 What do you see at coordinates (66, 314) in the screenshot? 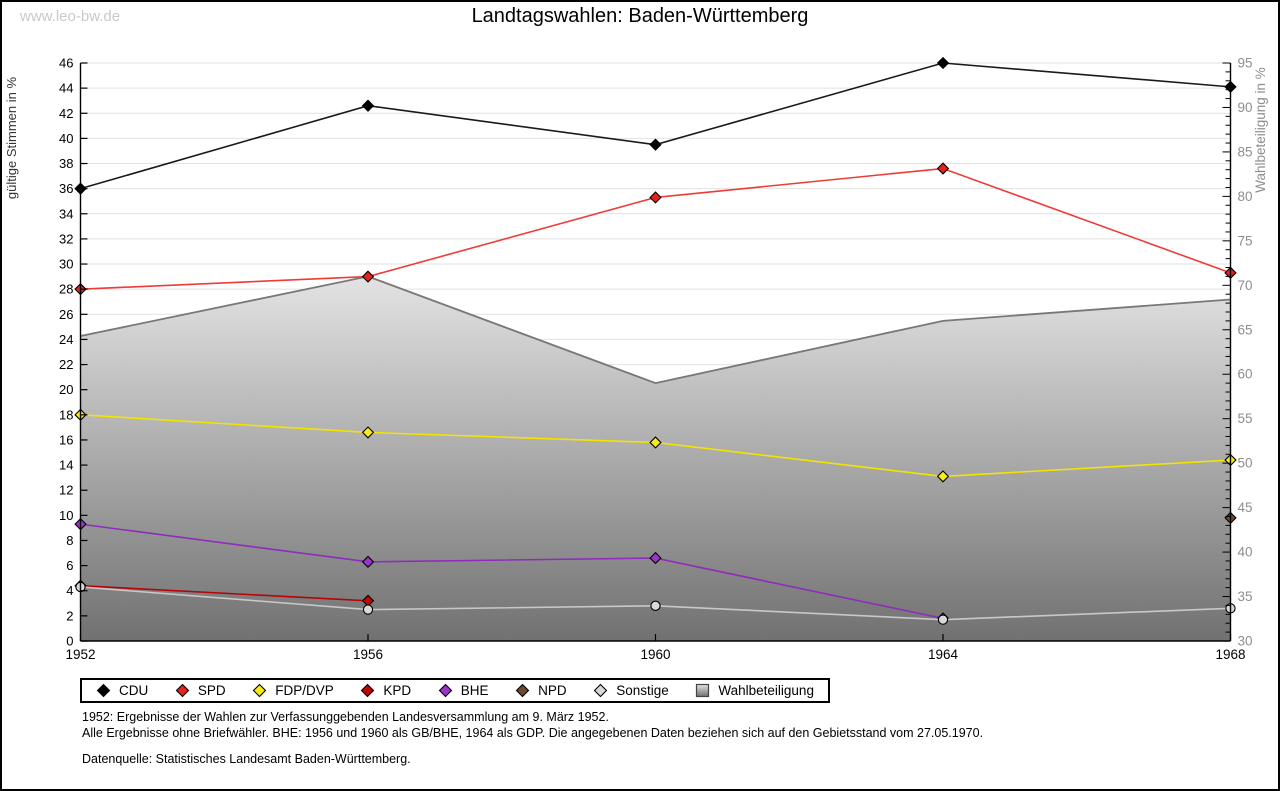
I see `left-tick-label-26: 26` at bounding box center [66, 314].